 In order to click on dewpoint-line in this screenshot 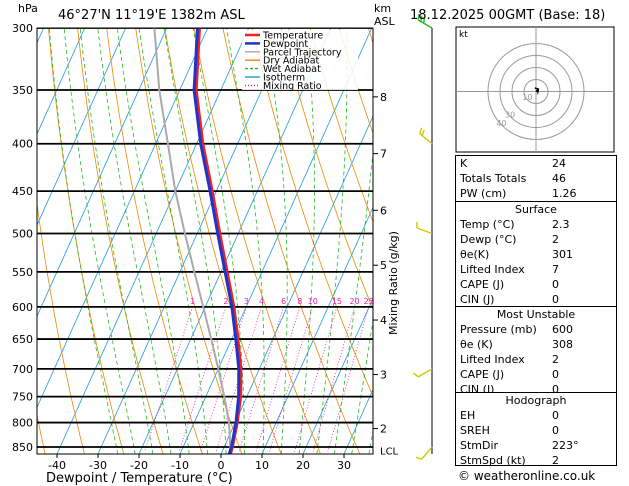, I will do `click(216, 241)`.